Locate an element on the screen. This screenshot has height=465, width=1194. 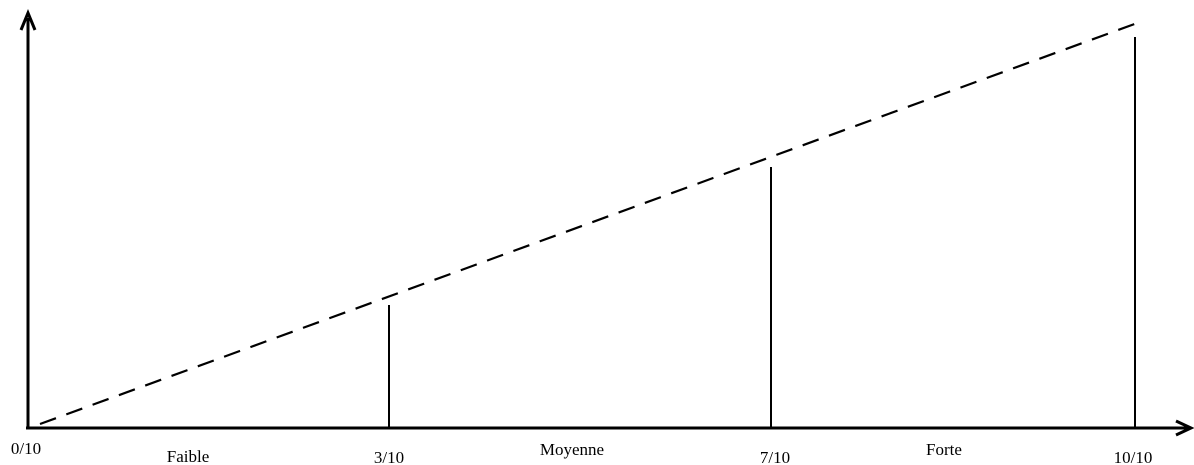
y-axis-arrowhead is located at coordinates (28, 20).